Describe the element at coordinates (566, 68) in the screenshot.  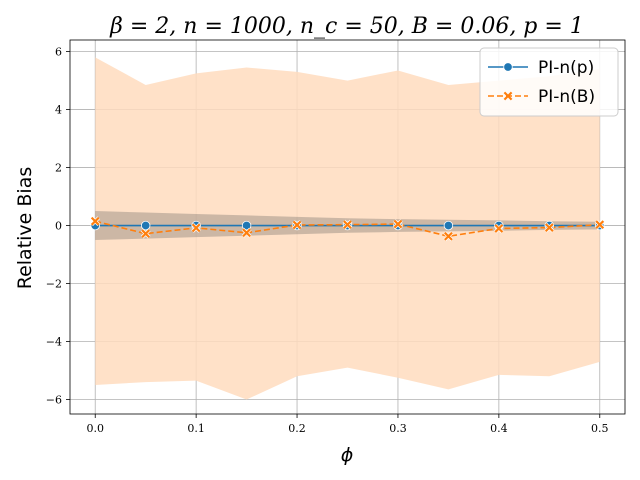
I see `legend-label: PI-n(p)` at that location.